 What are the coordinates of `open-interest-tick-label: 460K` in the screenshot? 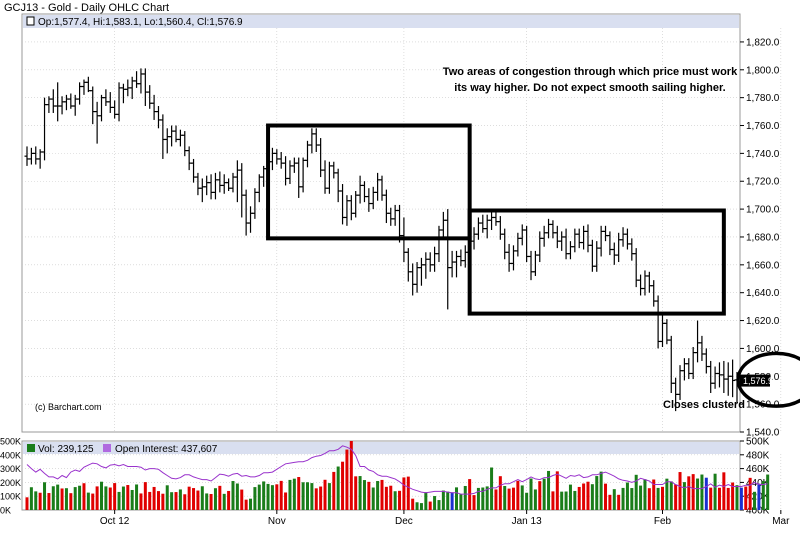 It's located at (758, 469).